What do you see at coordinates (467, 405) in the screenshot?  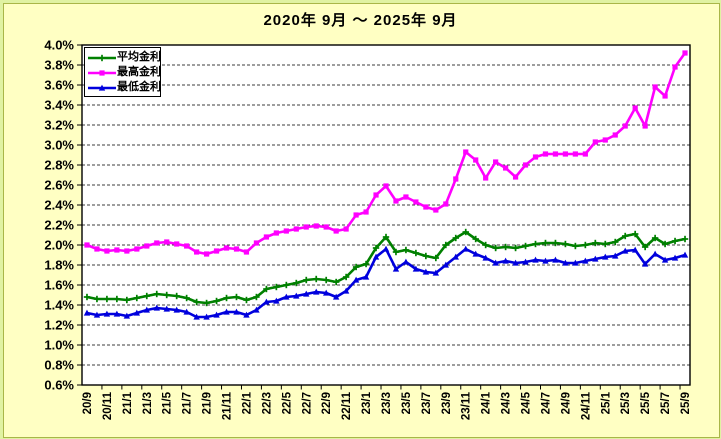 I see `svg-text: 23/11` at bounding box center [467, 405].